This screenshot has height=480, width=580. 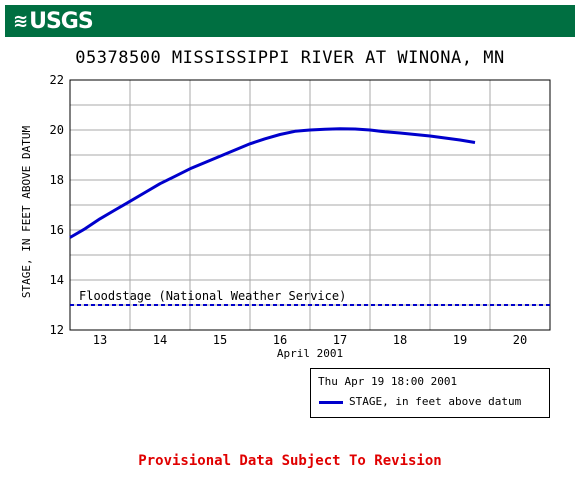 I want to click on x-axis-label: April 2001, so click(x=310, y=353).